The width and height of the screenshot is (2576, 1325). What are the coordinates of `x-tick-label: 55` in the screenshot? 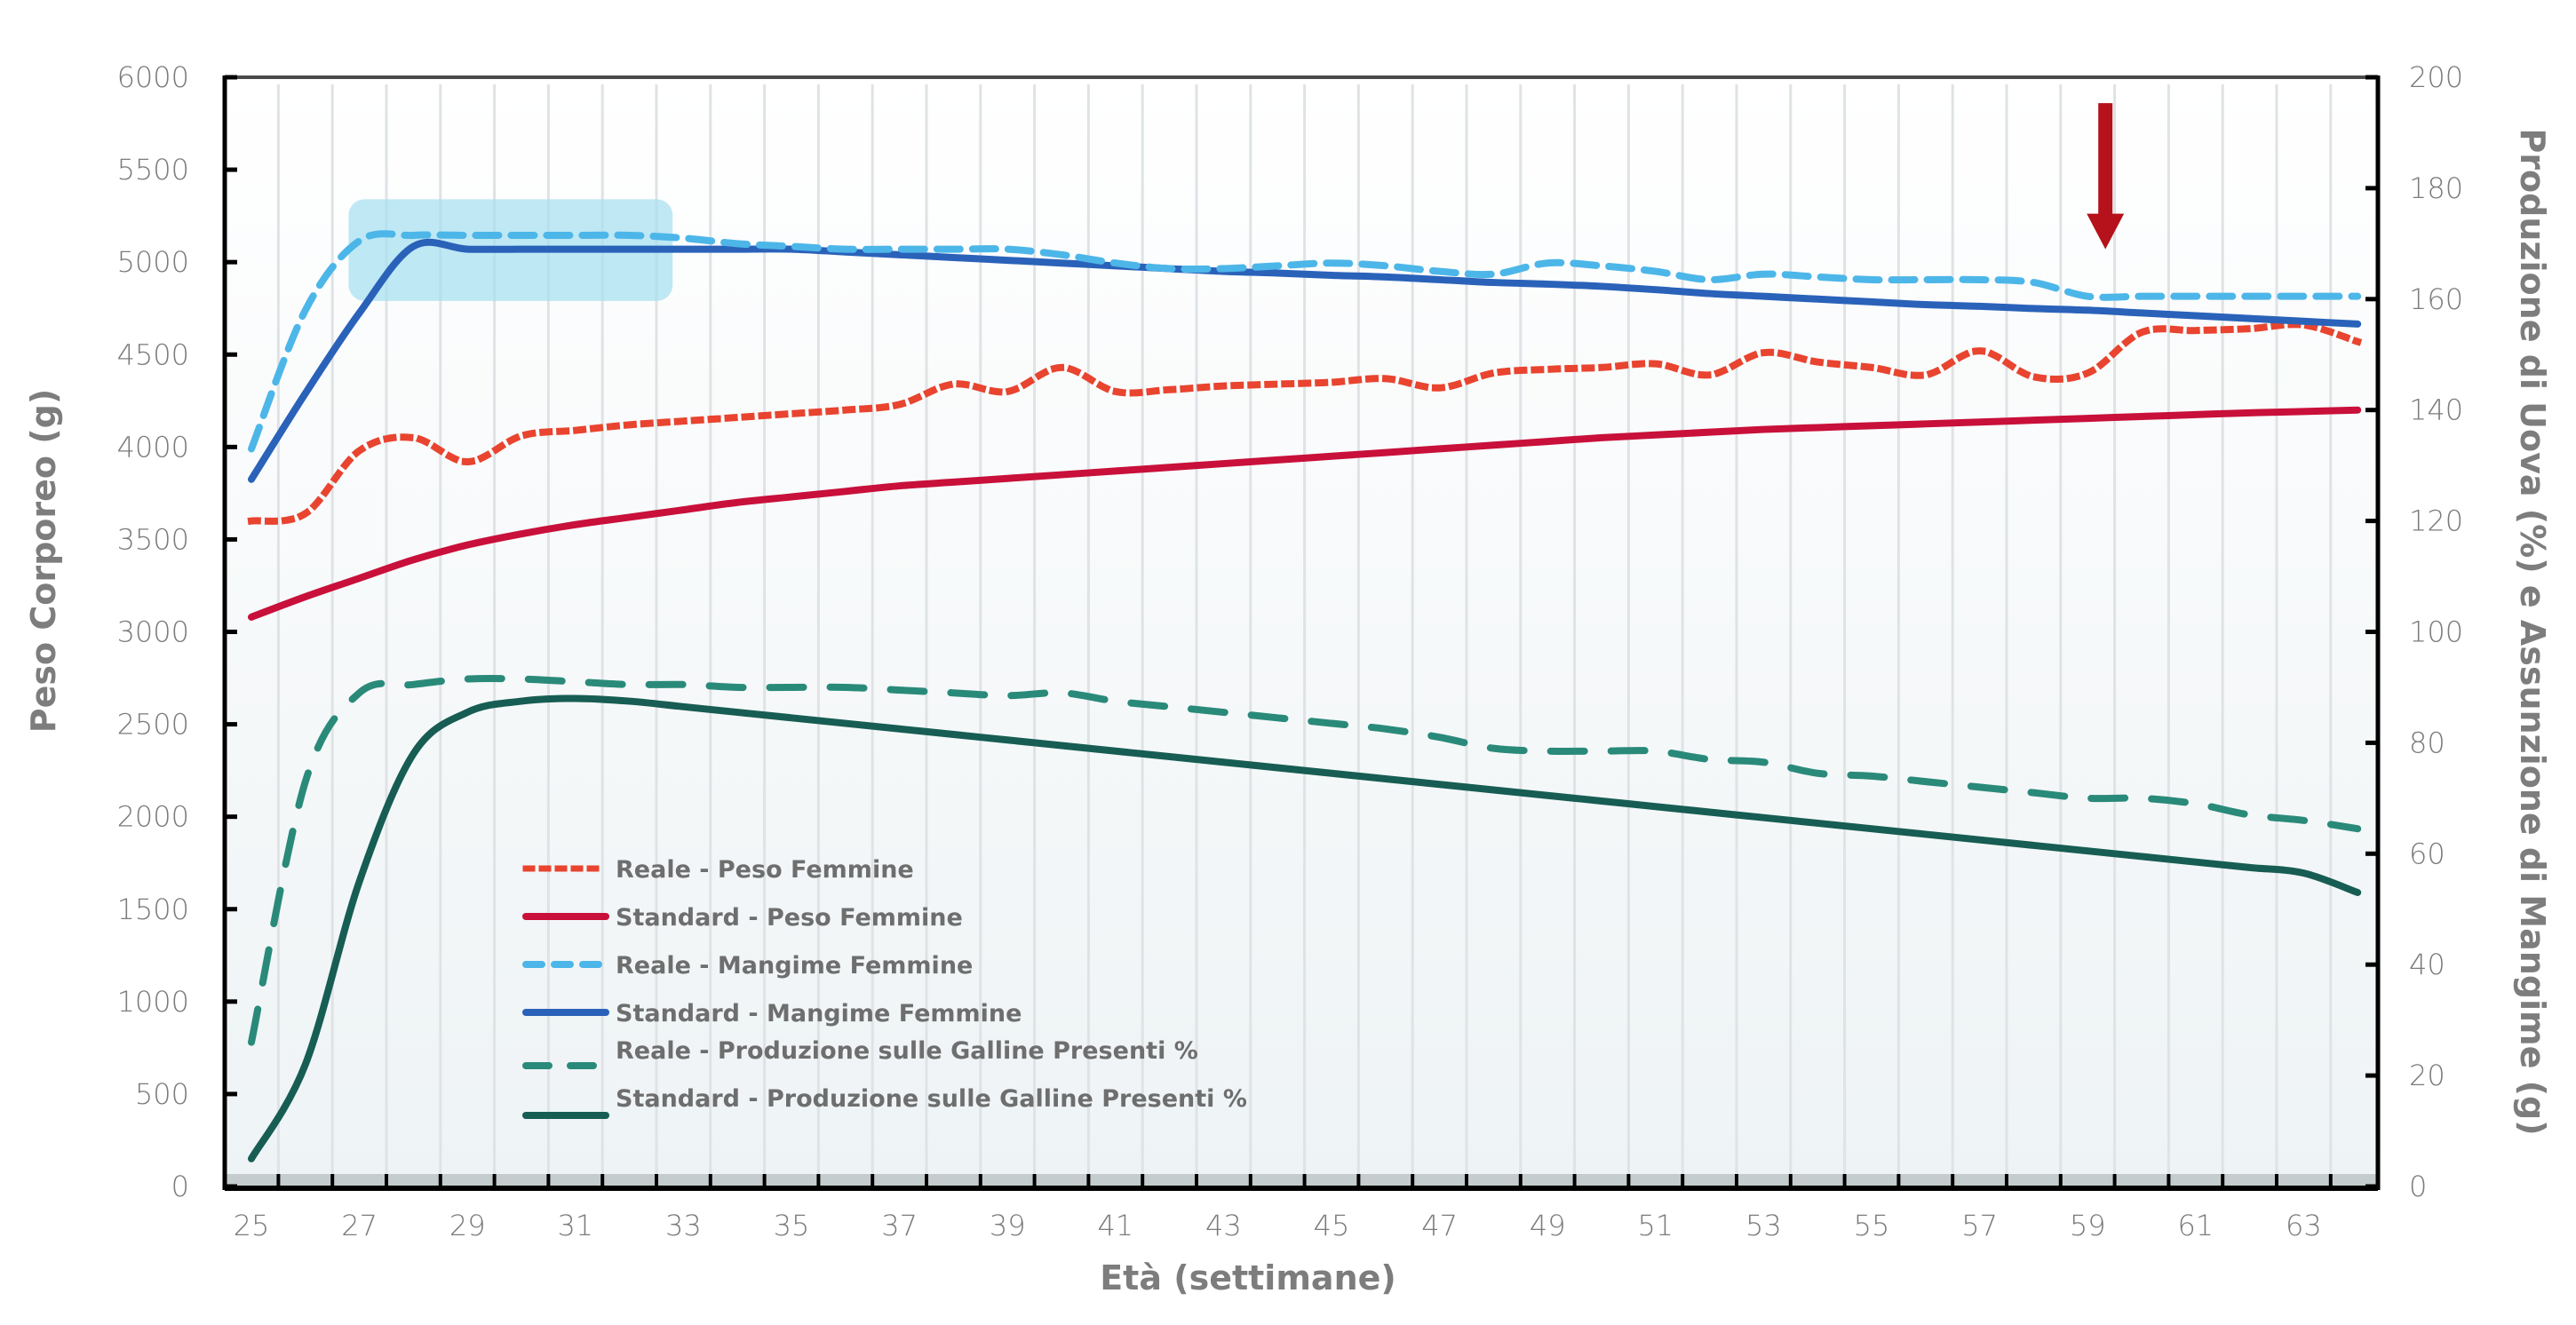 It's located at (1872, 1225).